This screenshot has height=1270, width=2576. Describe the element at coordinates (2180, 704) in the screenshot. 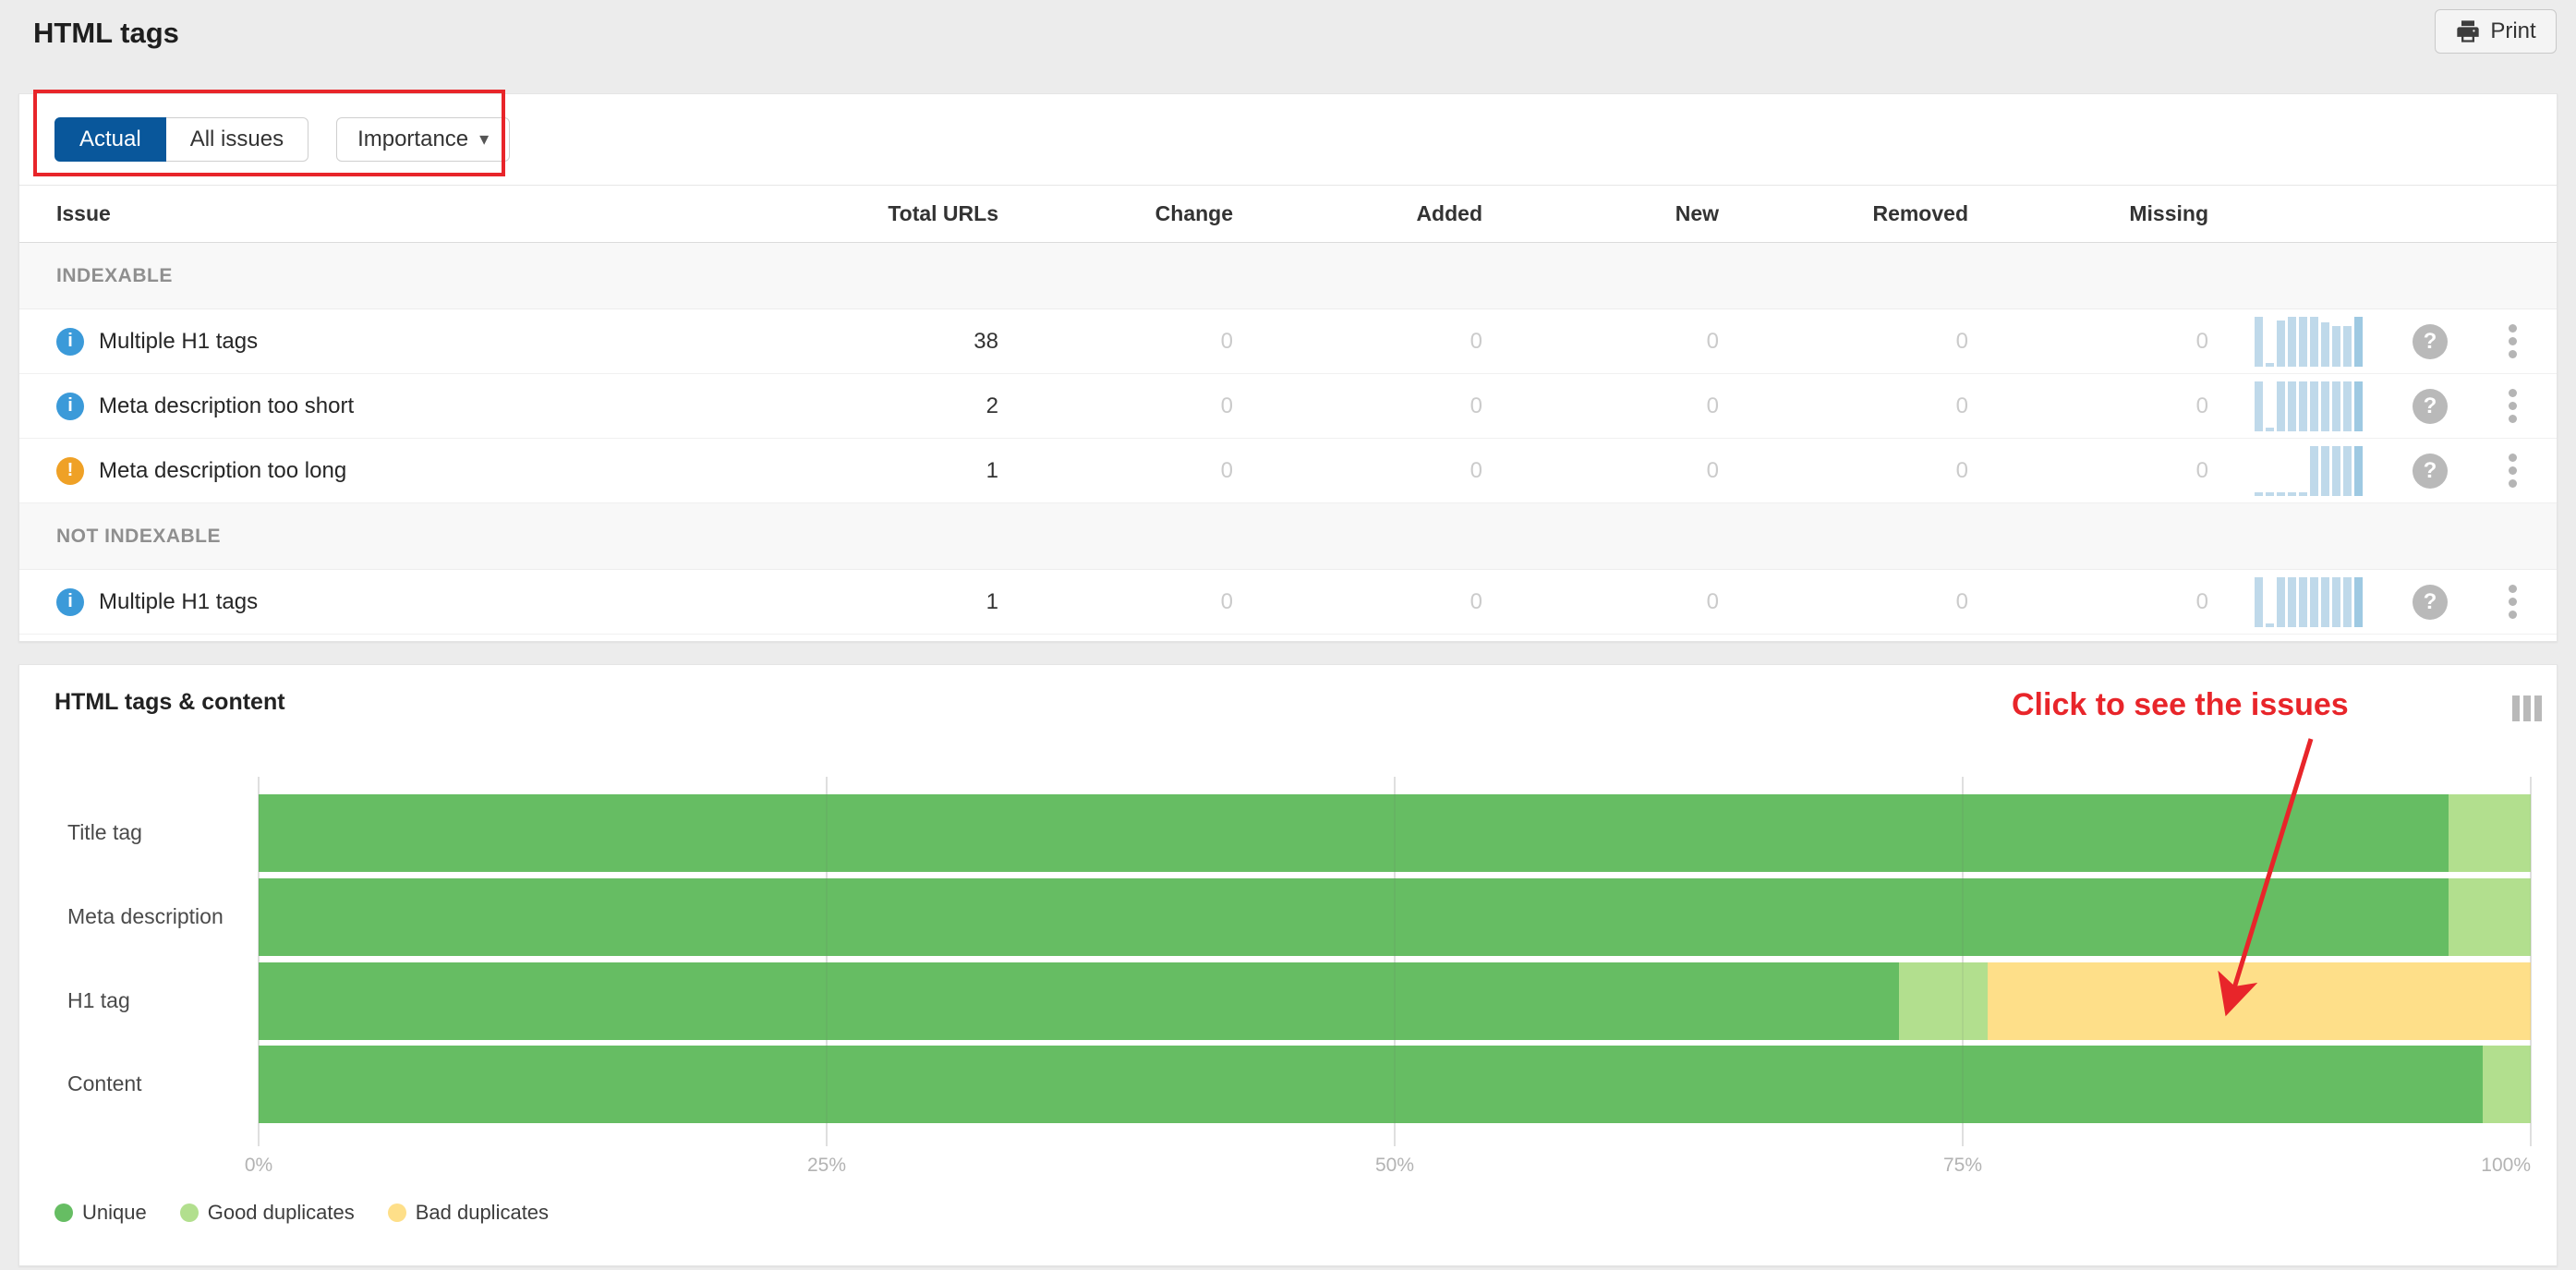

I see `annotation-text: Click to see the issues` at that location.